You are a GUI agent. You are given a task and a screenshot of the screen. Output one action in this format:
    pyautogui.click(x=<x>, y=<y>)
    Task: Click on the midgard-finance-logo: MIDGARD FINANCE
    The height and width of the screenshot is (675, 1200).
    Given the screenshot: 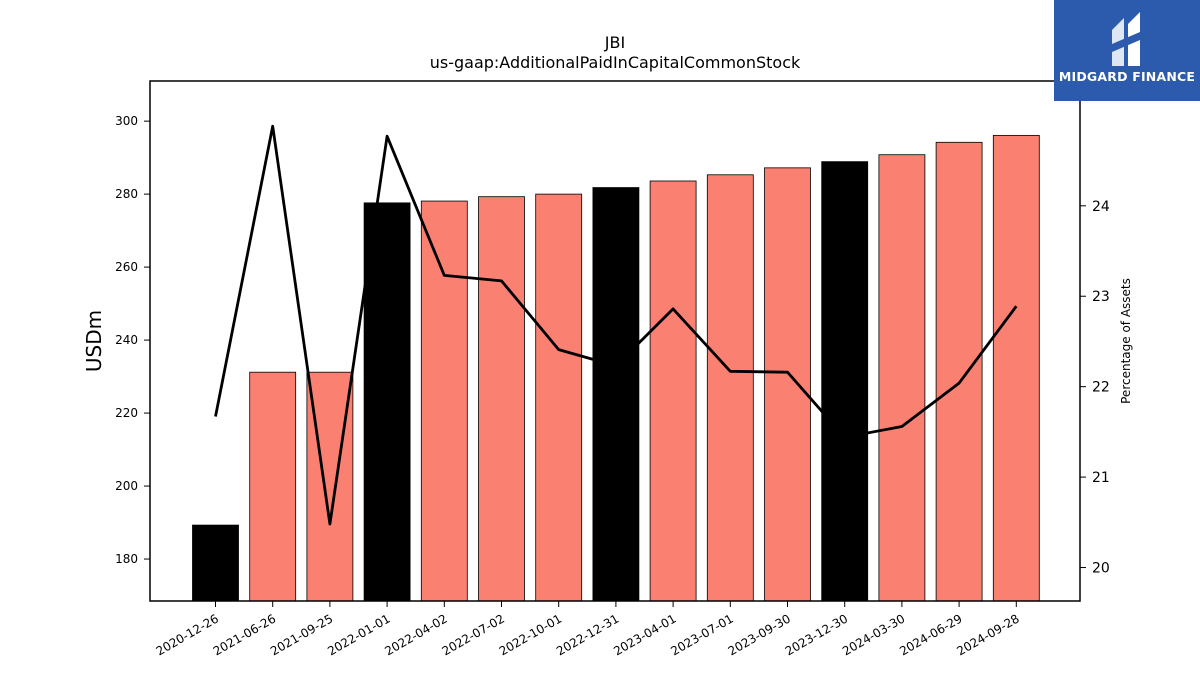 What is the action you would take?
    pyautogui.click(x=1127, y=50)
    